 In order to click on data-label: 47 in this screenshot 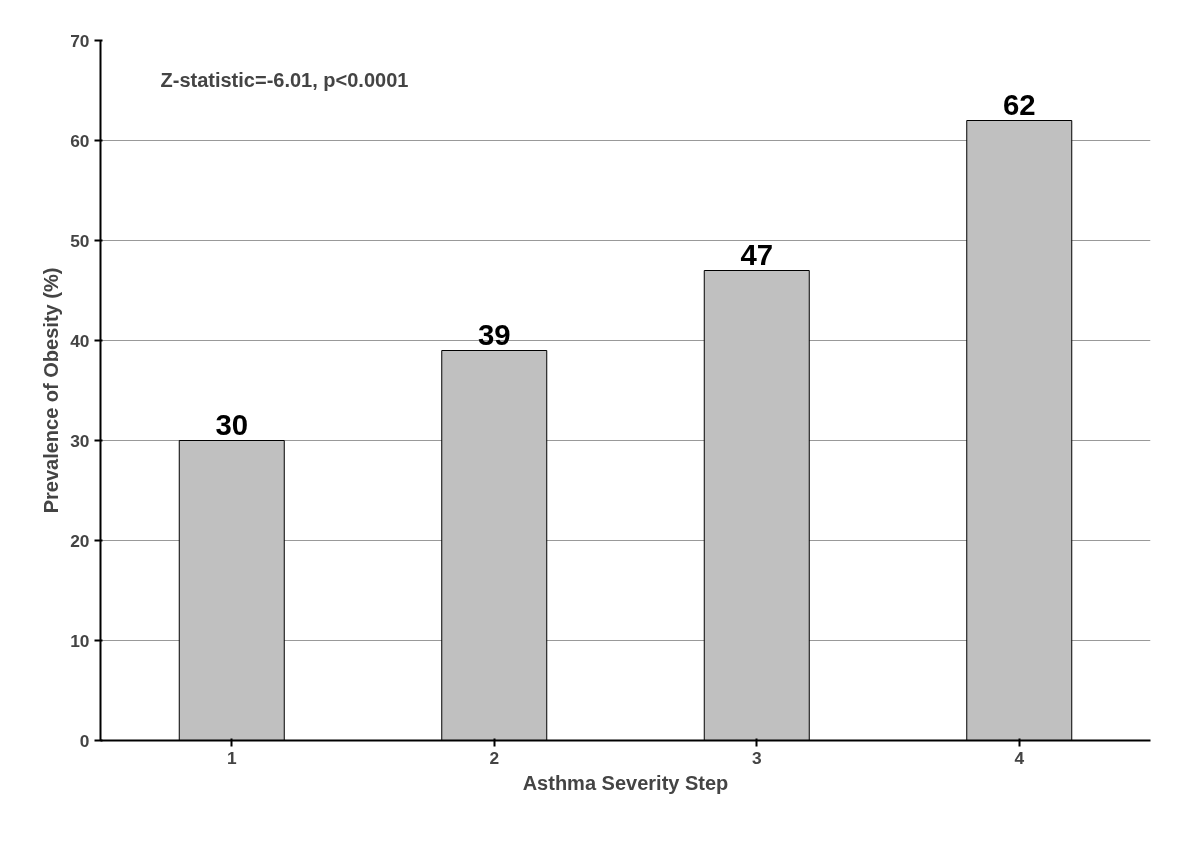, I will do `click(757, 254)`.